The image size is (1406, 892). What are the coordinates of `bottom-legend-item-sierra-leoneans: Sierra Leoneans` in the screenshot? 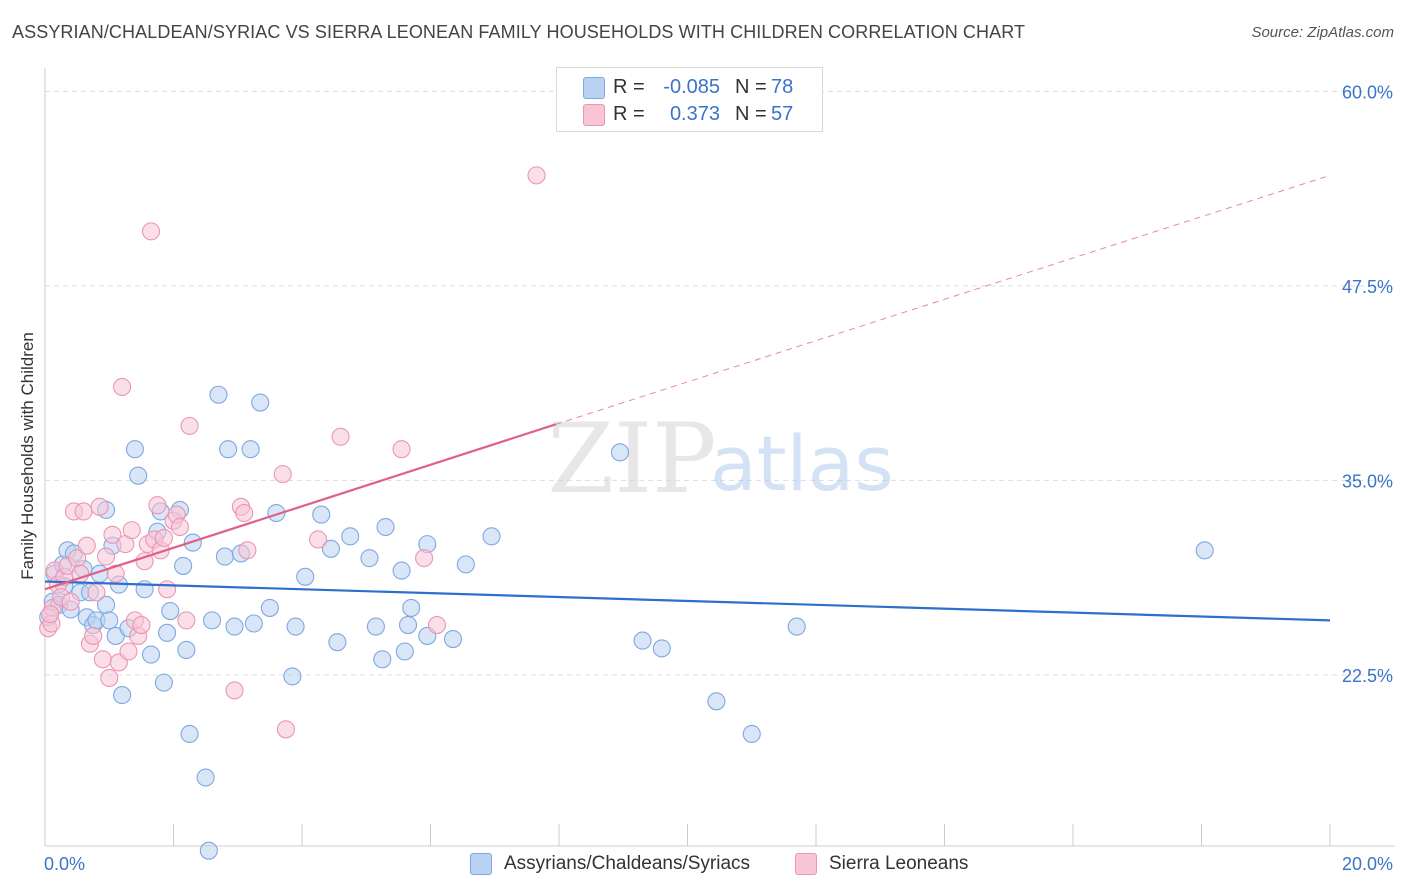 It's located at (881, 864).